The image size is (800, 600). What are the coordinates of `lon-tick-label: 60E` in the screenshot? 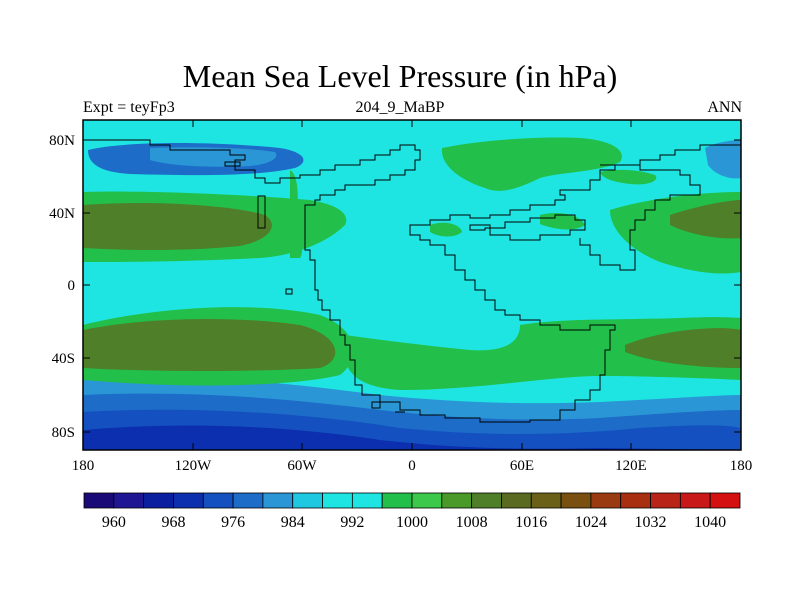 It's located at (522, 466).